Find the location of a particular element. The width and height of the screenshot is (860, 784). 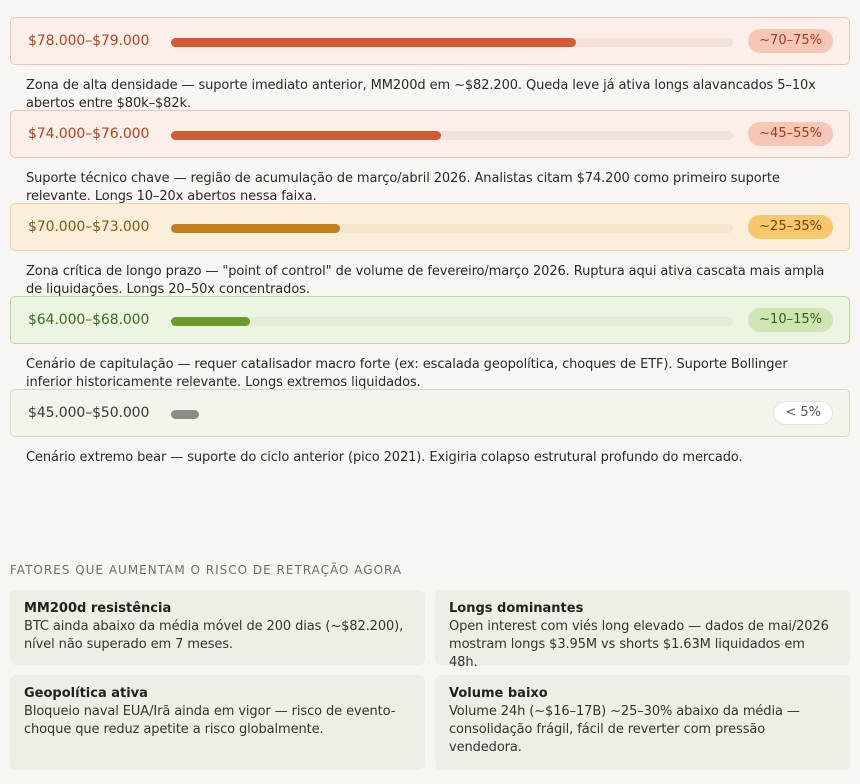

zone-row: $78.000–$79.000 ~70–75% is located at coordinates (430, 41).